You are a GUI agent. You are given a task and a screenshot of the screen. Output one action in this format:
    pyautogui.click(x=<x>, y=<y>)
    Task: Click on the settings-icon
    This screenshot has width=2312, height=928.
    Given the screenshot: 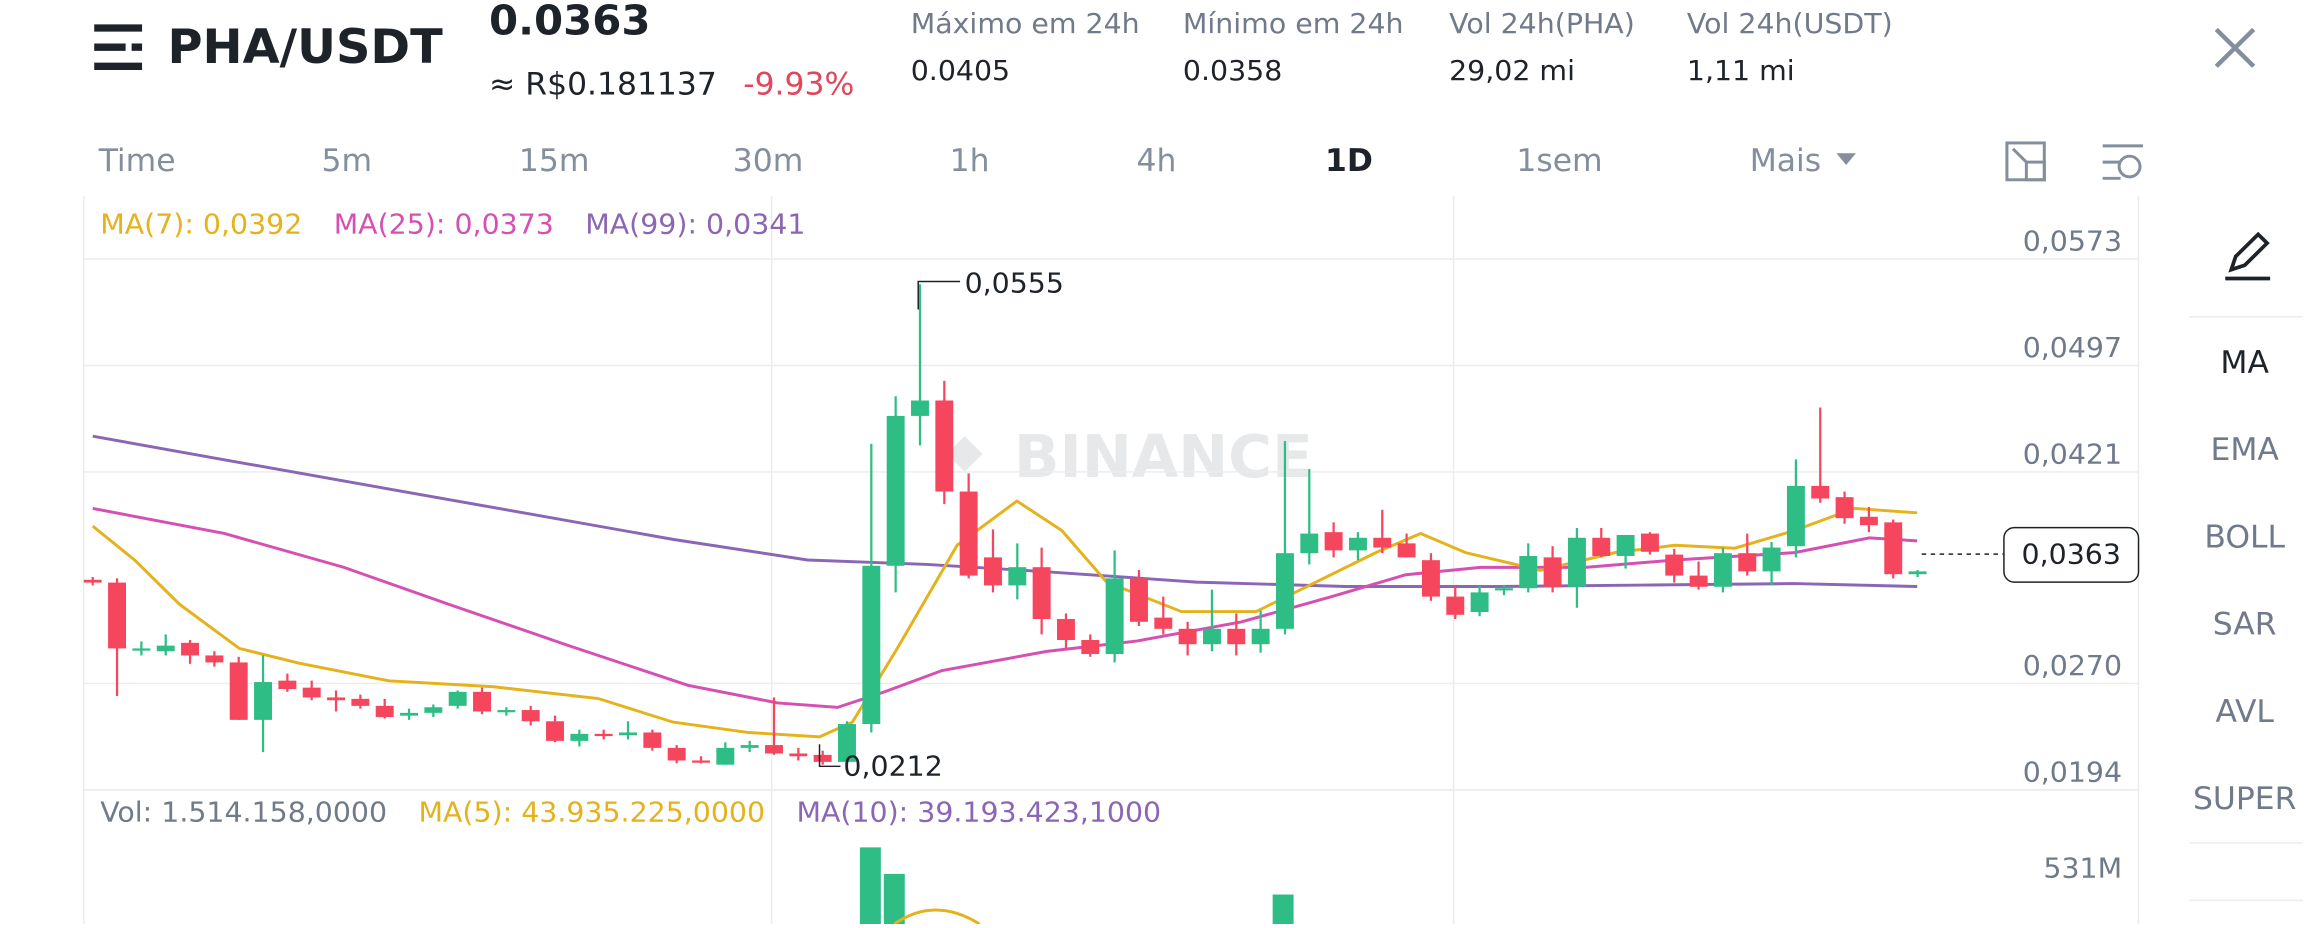 What is the action you would take?
    pyautogui.click(x=2123, y=162)
    